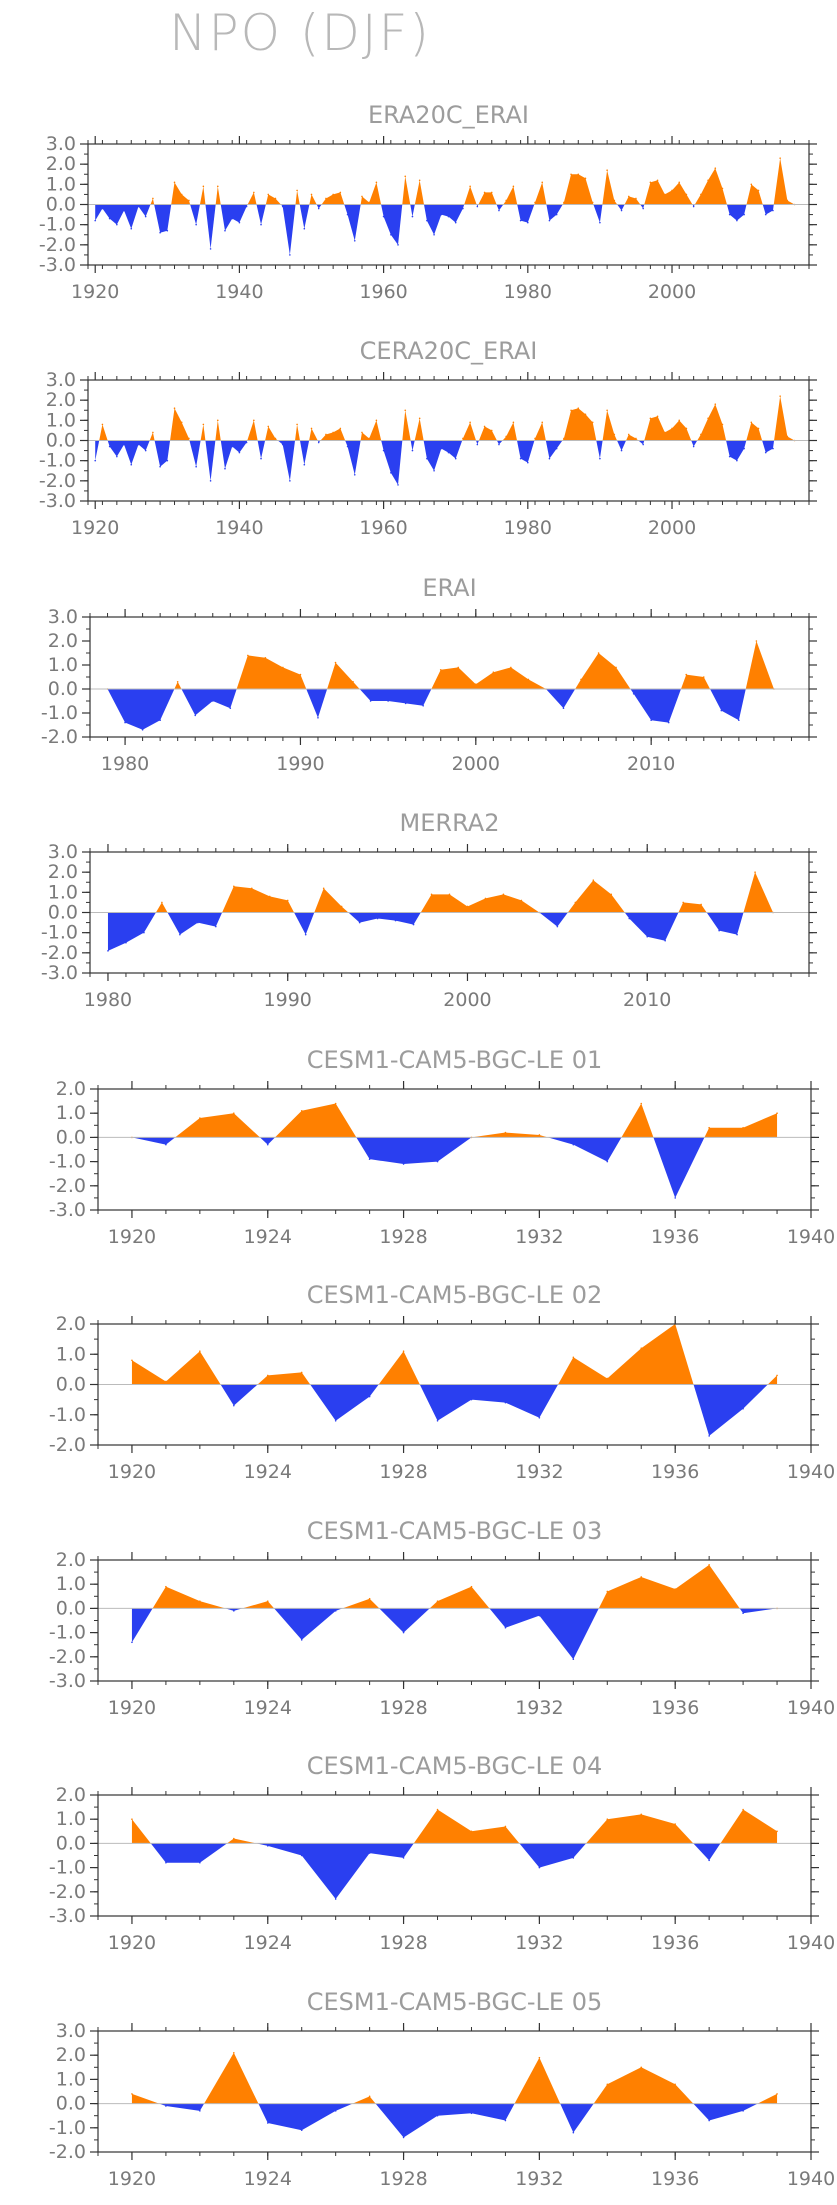 Image resolution: width=837 pixels, height=2205 pixels. What do you see at coordinates (647, 1000) in the screenshot?
I see `x-tick-label: 2010` at bounding box center [647, 1000].